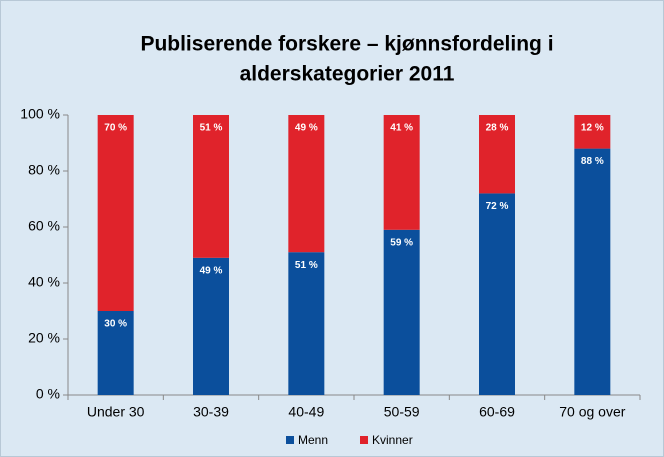 Image resolution: width=664 pixels, height=457 pixels. I want to click on value-label: 70 %, so click(115, 128).